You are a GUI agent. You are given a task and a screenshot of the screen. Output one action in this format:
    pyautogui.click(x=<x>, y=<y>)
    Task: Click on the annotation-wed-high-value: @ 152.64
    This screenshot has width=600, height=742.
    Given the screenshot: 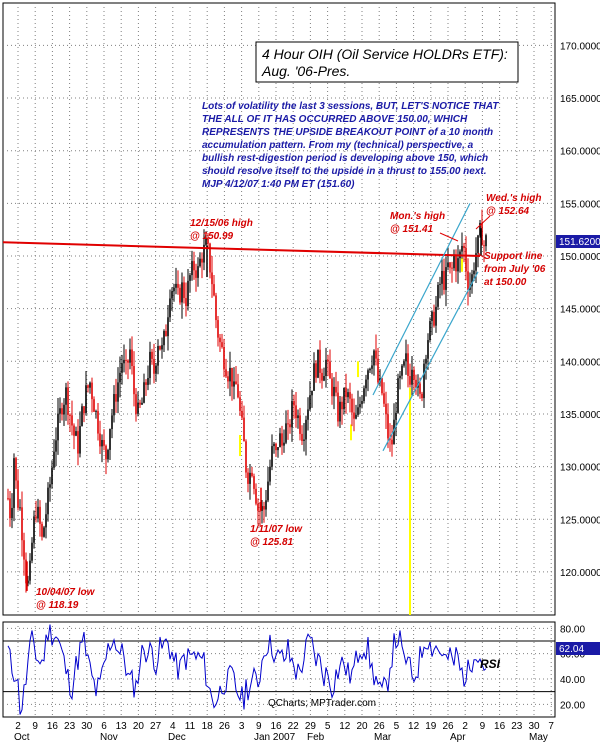 What is the action you would take?
    pyautogui.click(x=508, y=211)
    